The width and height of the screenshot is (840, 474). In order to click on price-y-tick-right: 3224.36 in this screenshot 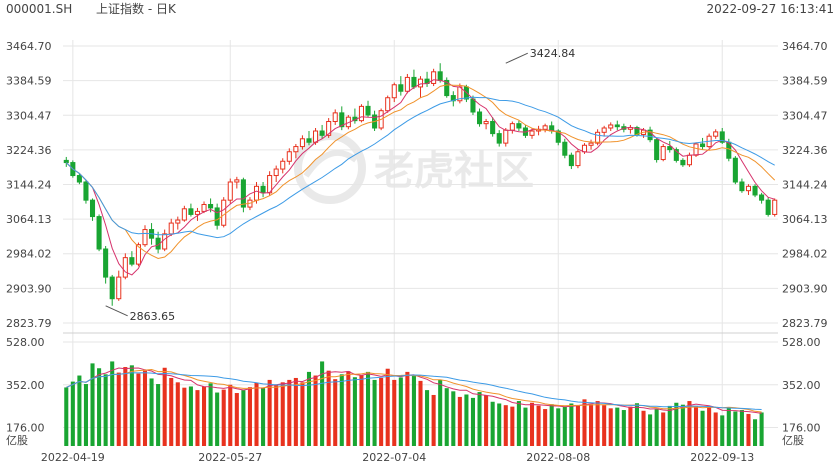, I will do `click(805, 150)`.